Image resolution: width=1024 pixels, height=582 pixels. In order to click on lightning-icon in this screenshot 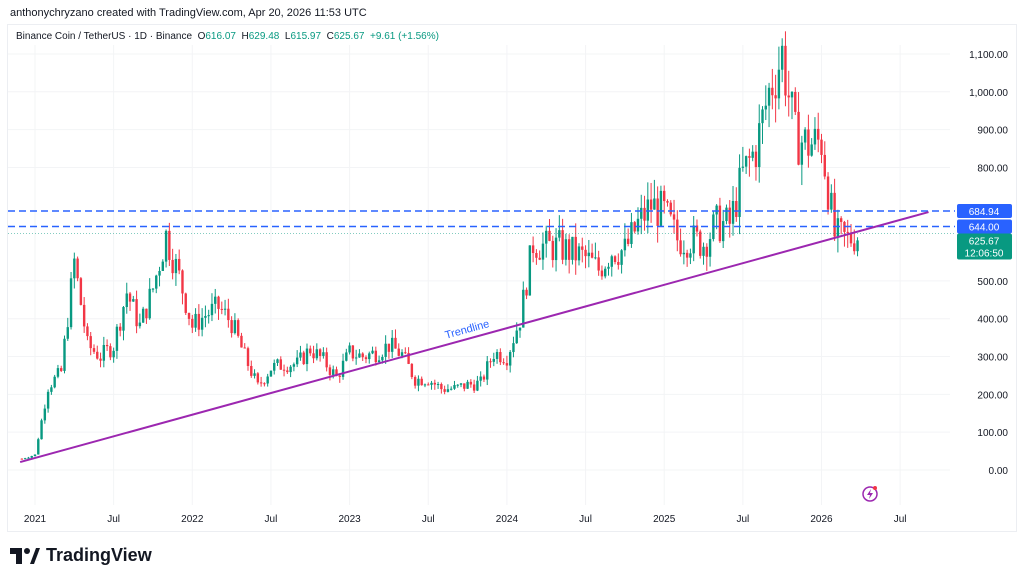, I will do `click(870, 494)`.